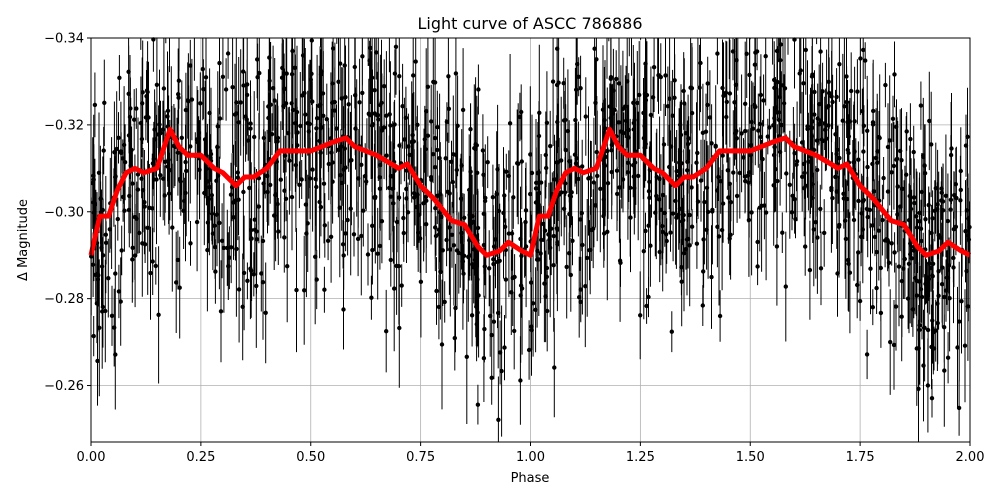 This screenshot has height=500, width=1000. What do you see at coordinates (310, 457) in the screenshot?
I see `x-tick-label: 0.50` at bounding box center [310, 457].